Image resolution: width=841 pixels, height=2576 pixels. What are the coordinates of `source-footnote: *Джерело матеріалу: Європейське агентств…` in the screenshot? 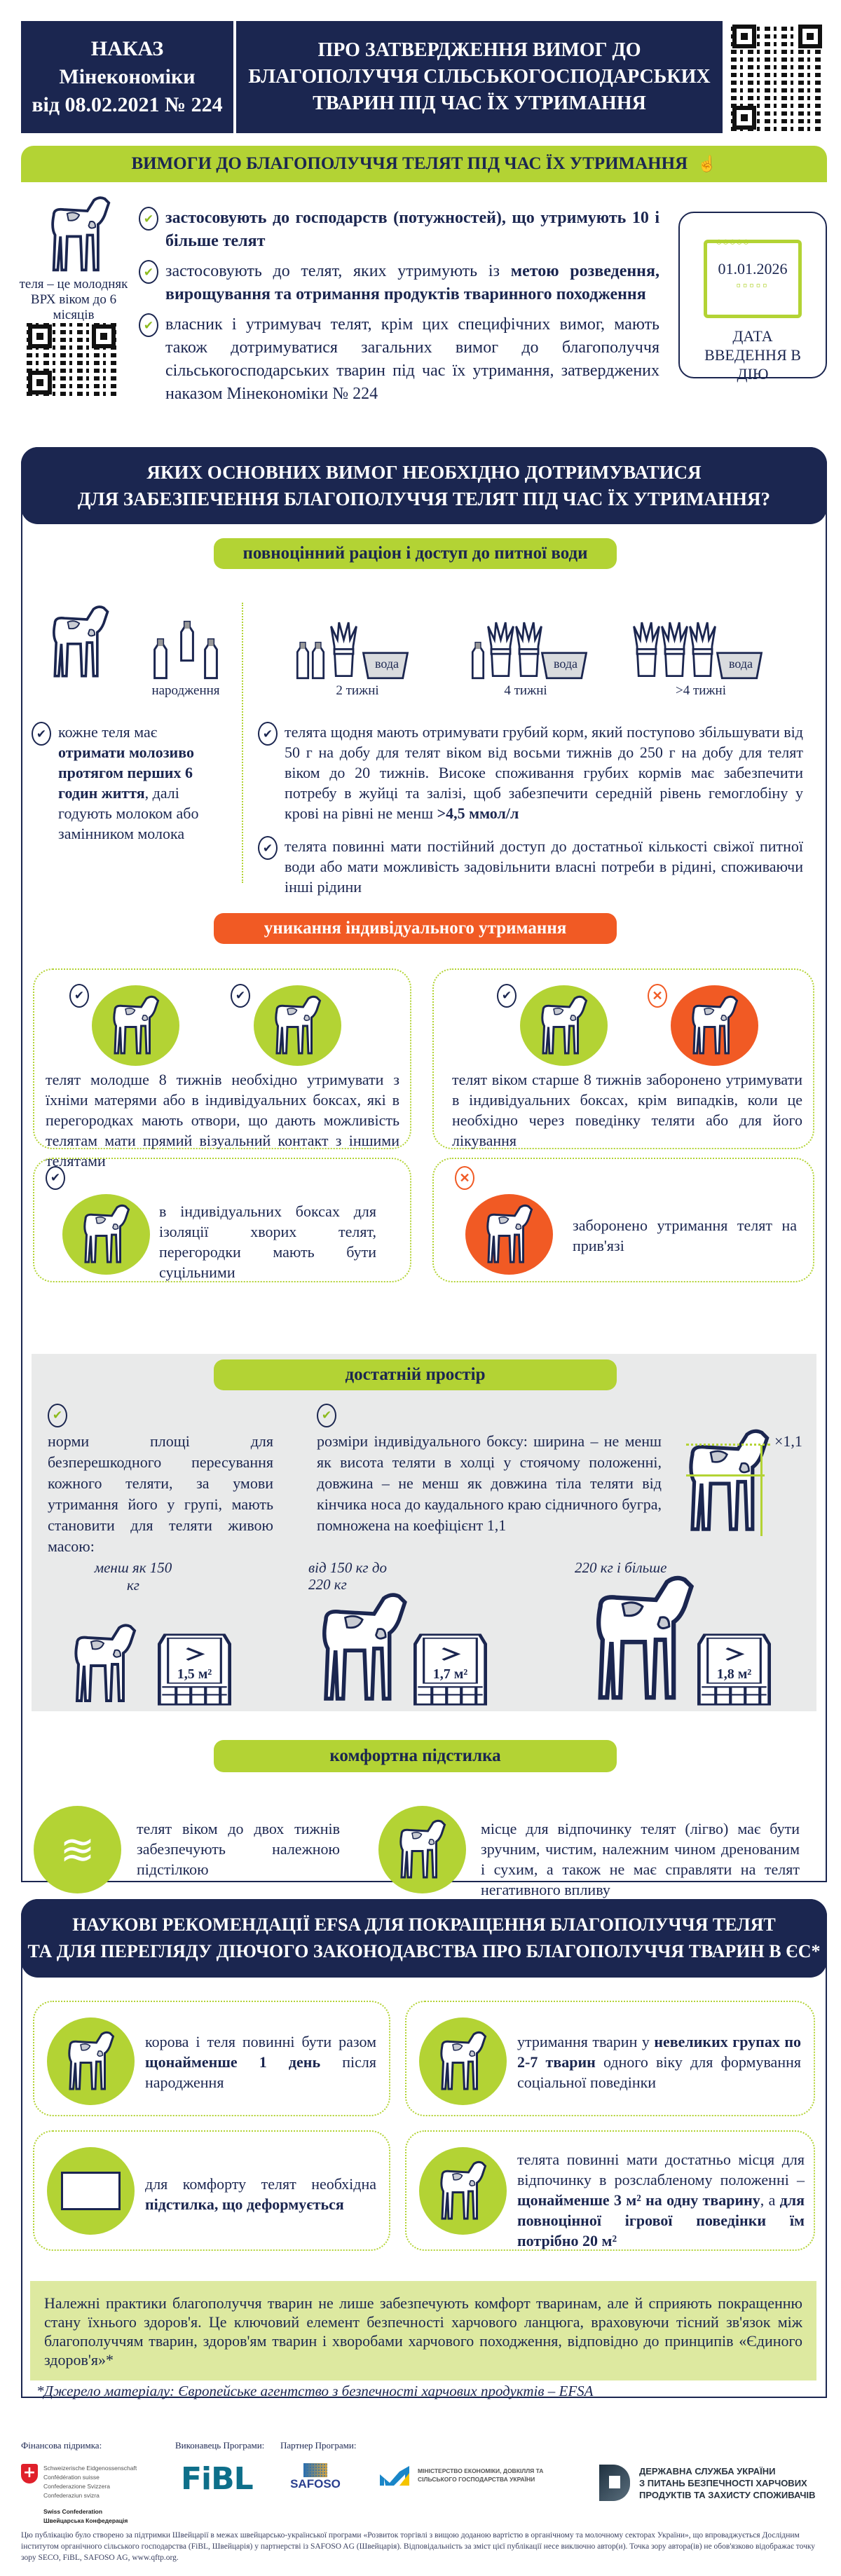 It's located at (315, 2391).